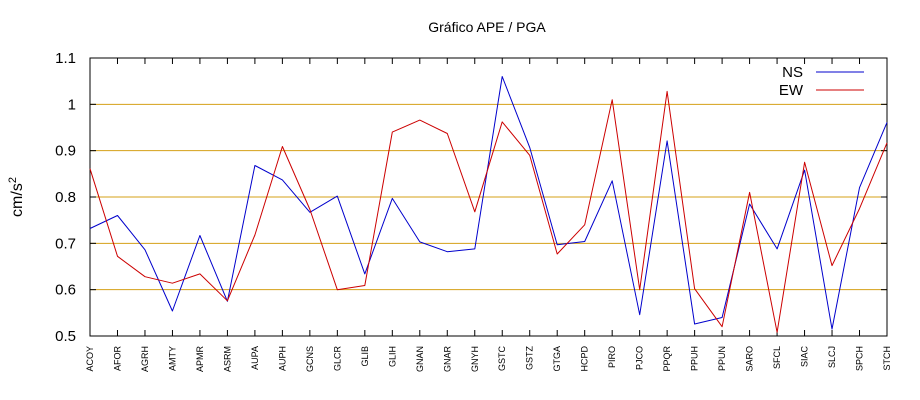 The width and height of the screenshot is (920, 400). I want to click on x-tick-label: AUPH, so click(282, 358).